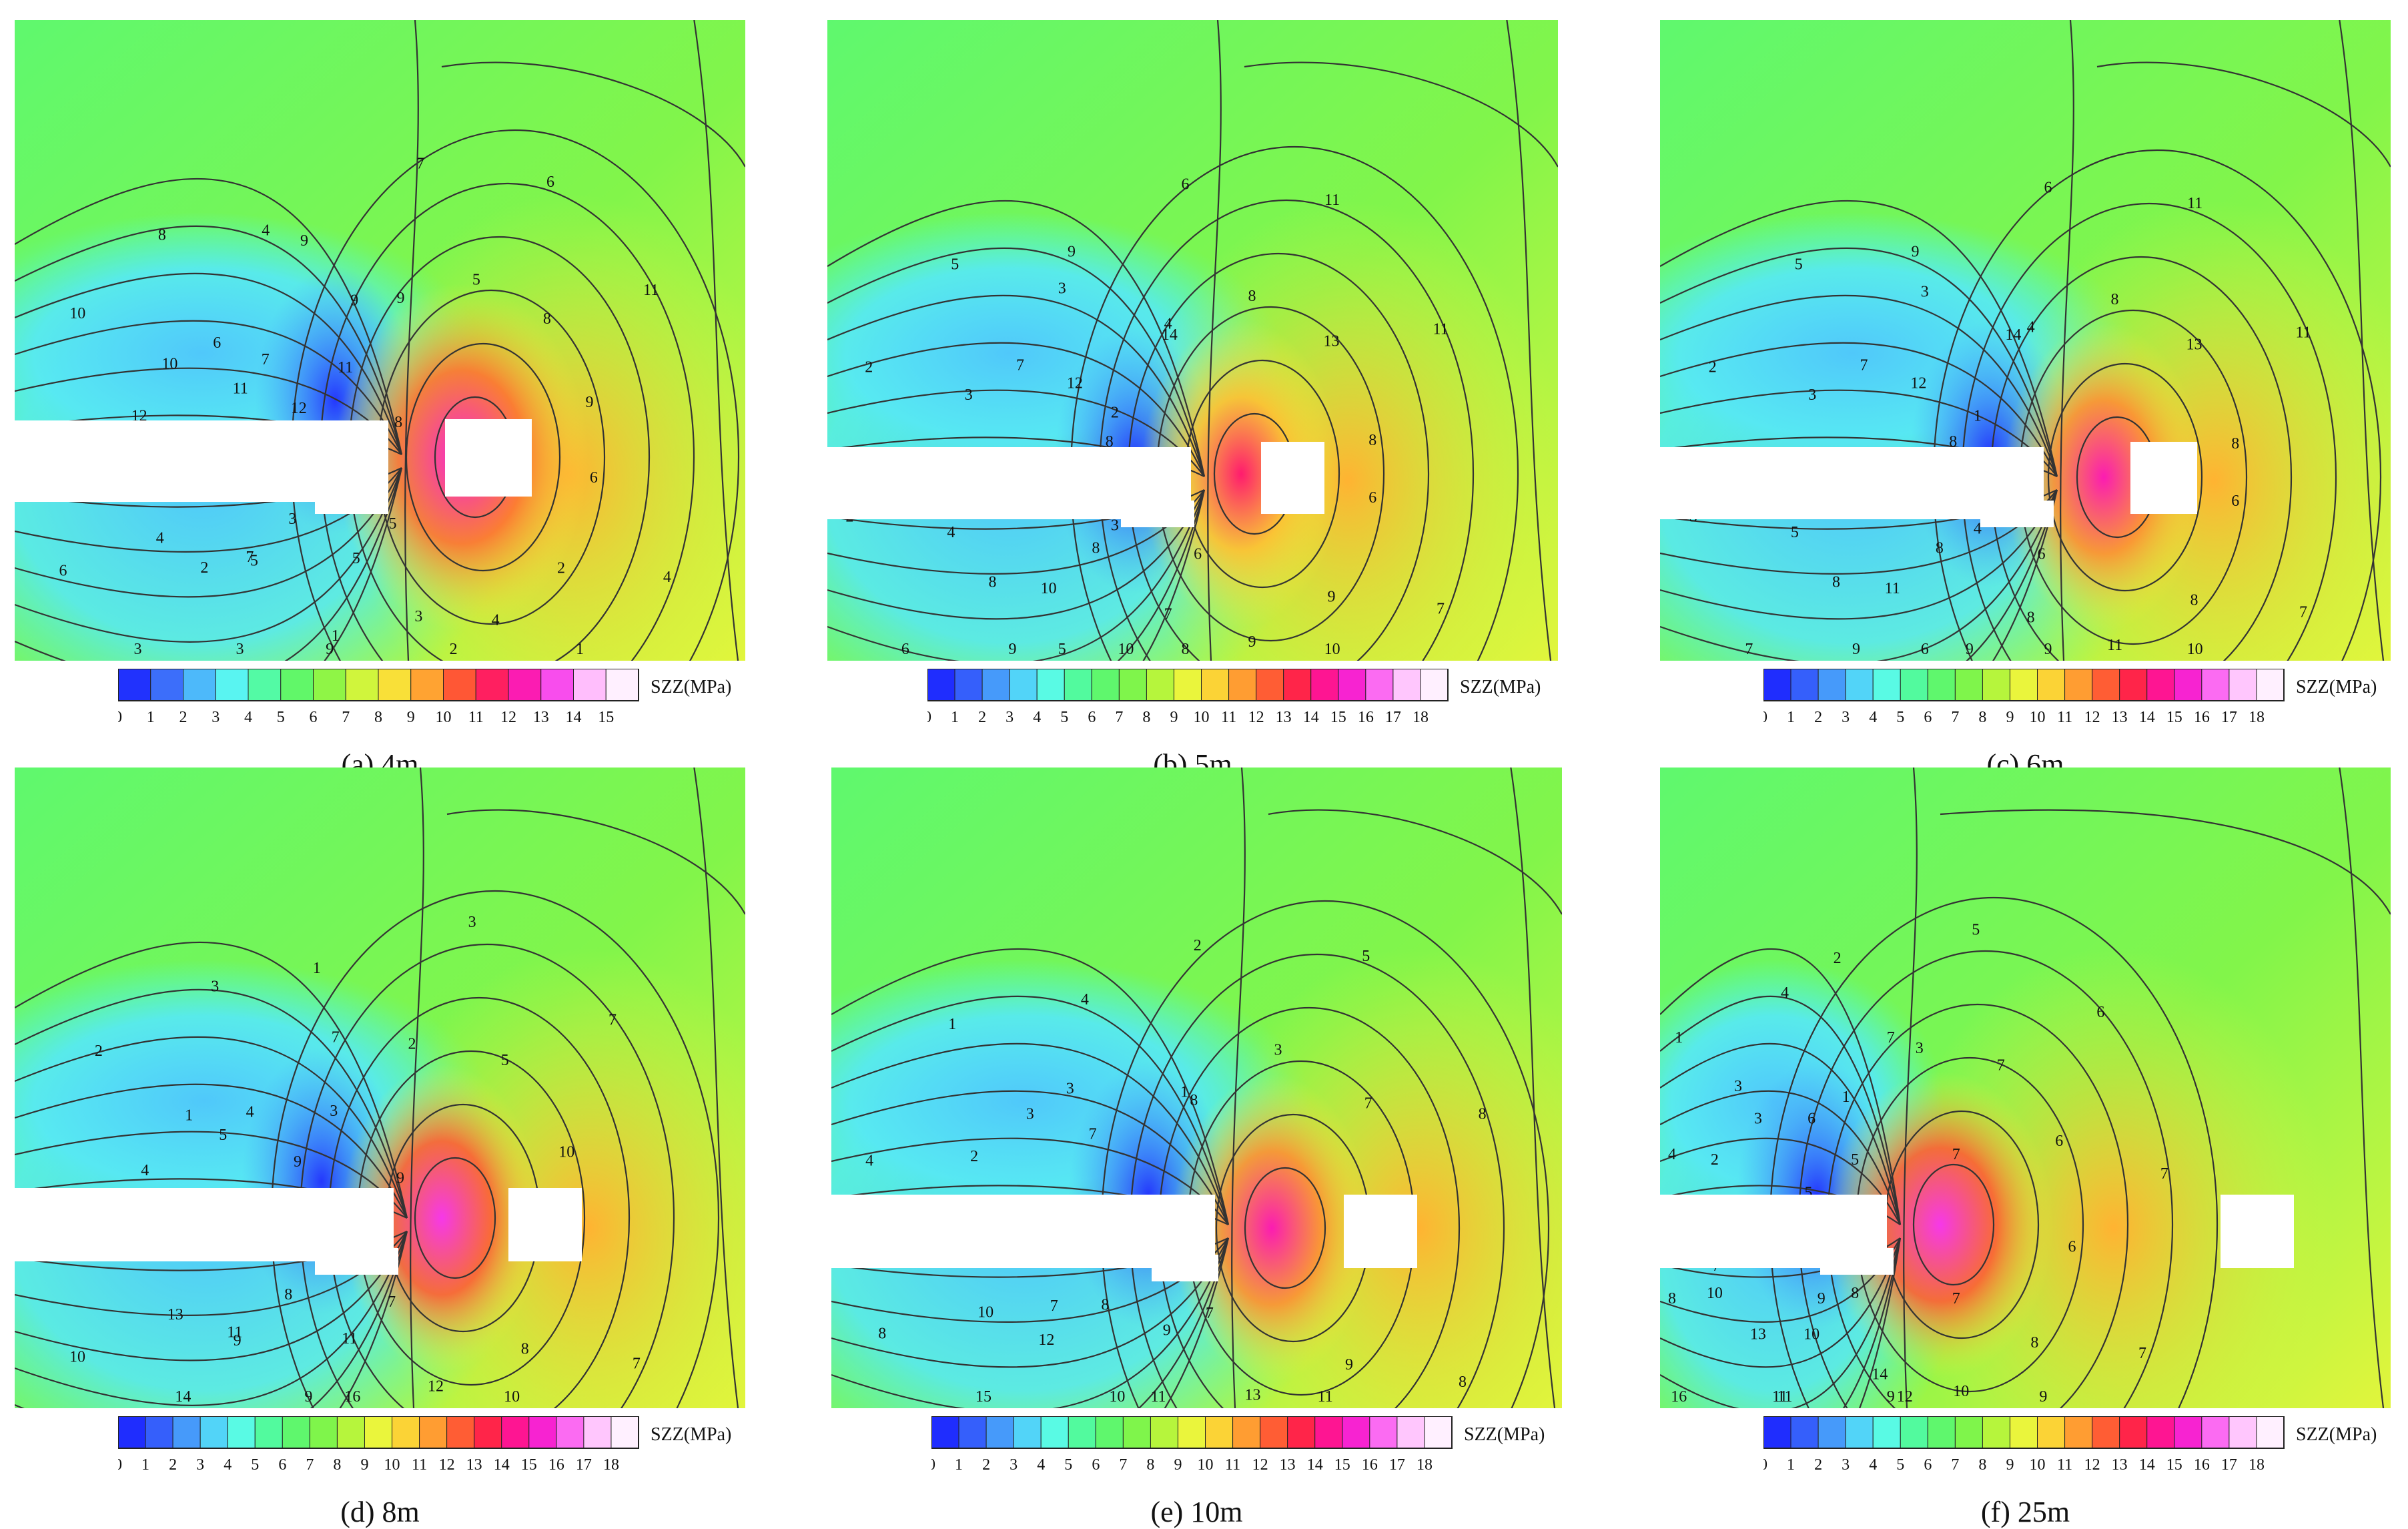  I want to click on panel-caption: (f) 25m, so click(2025, 1512).